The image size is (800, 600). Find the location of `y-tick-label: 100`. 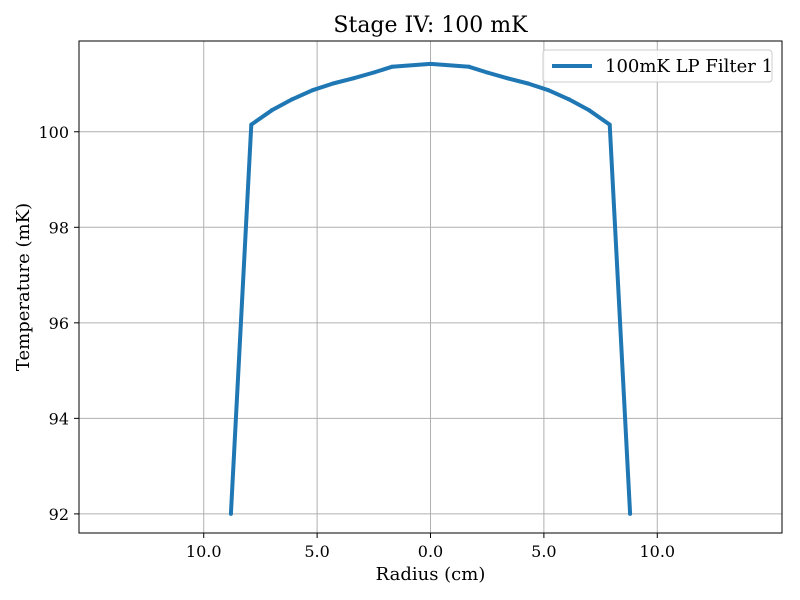

y-tick-label: 100 is located at coordinates (53, 132).